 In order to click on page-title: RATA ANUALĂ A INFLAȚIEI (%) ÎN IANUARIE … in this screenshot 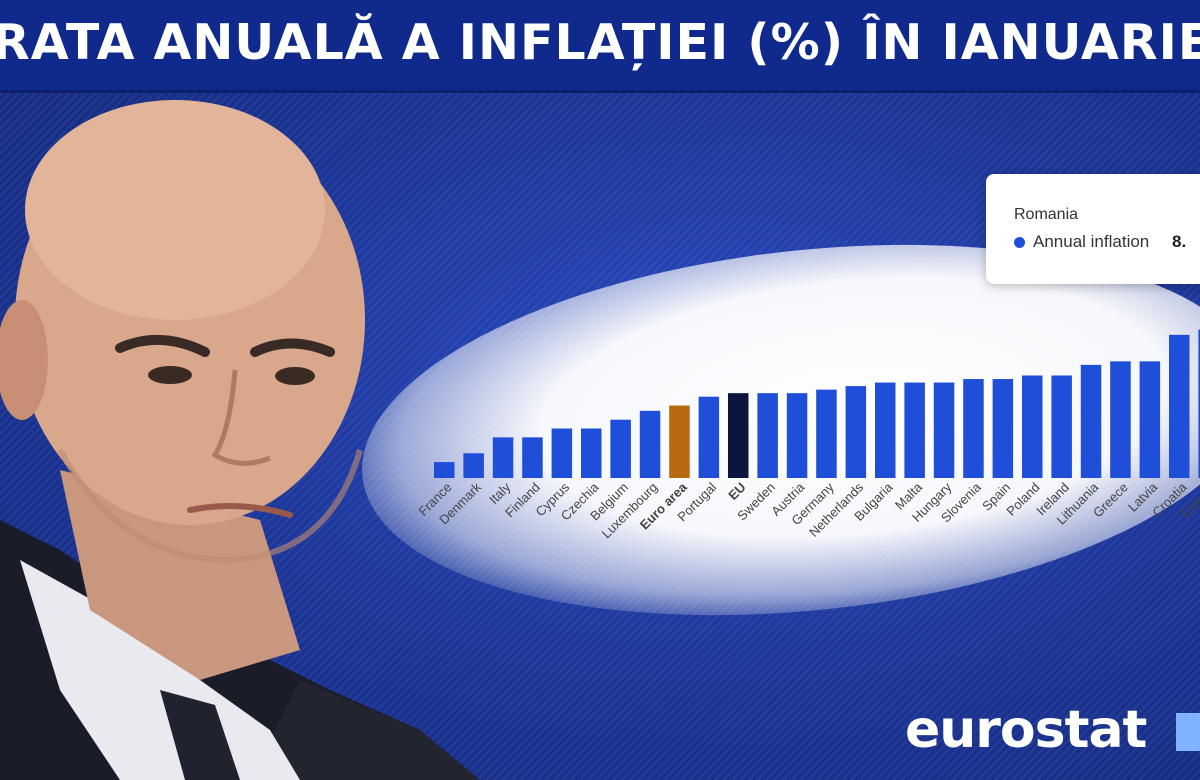, I will do `click(600, 42)`.